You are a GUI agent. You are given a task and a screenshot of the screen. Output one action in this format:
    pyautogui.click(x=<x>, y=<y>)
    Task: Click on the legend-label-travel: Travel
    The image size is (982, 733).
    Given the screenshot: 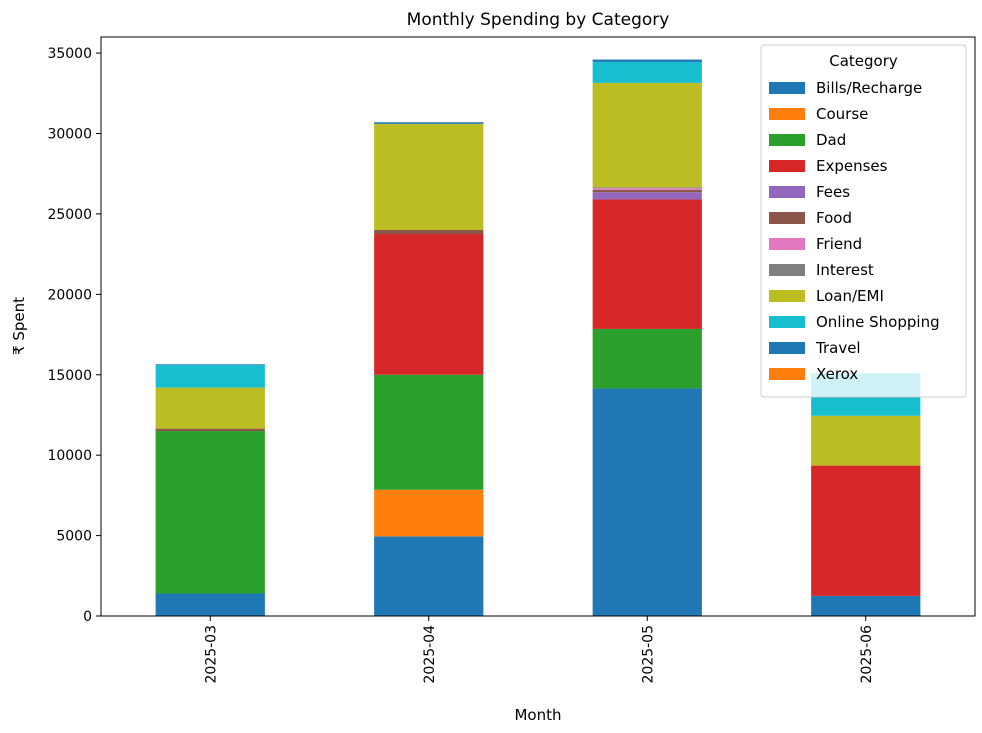 What is the action you would take?
    pyautogui.click(x=838, y=348)
    